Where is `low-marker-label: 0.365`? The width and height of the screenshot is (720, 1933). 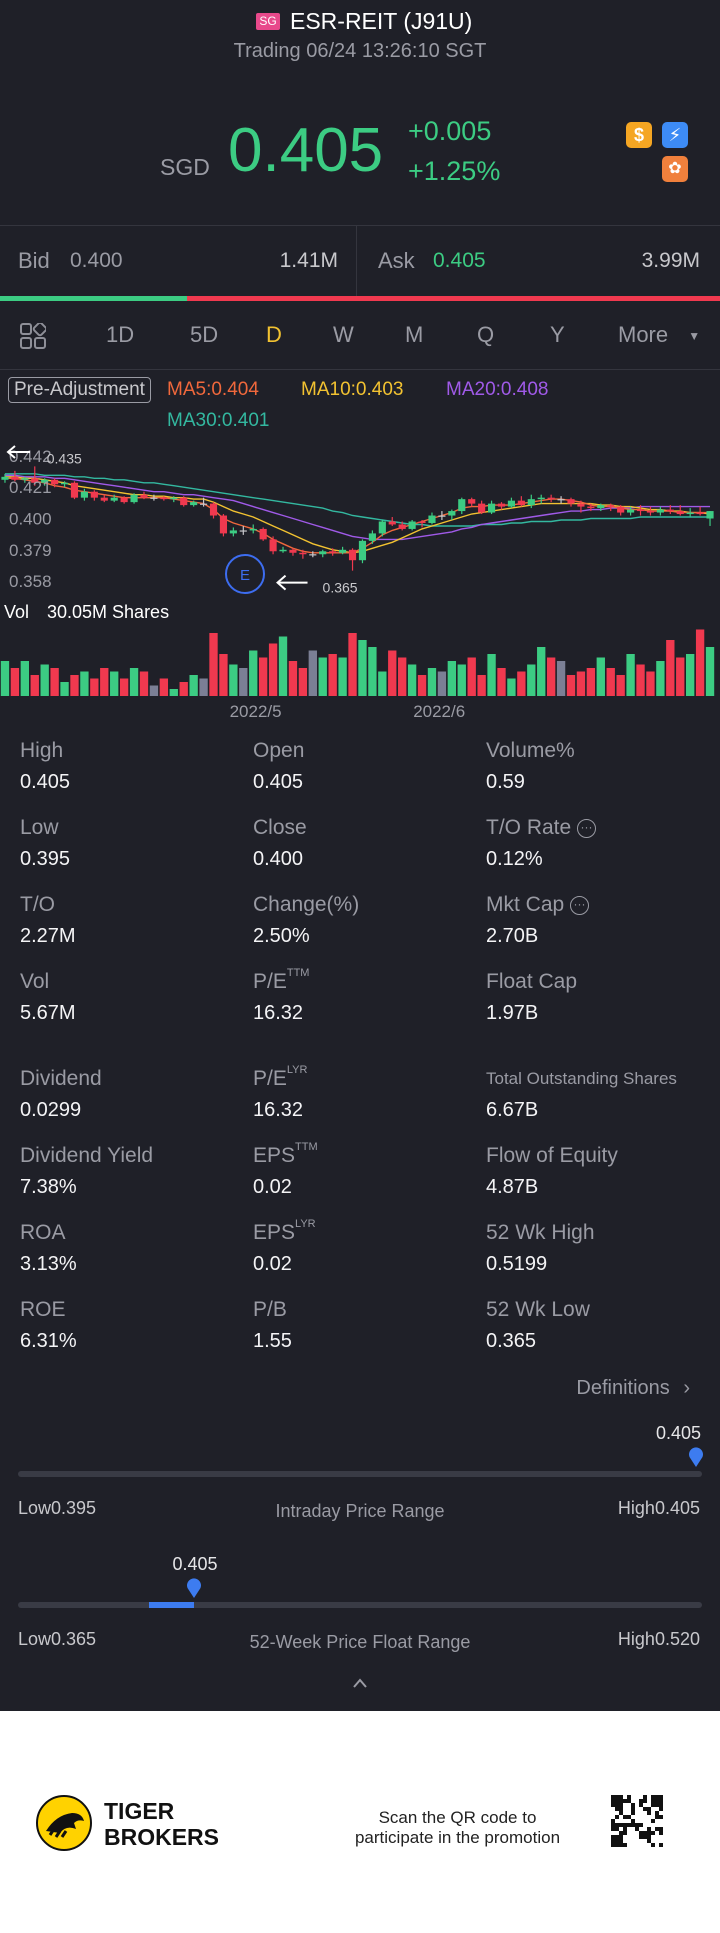 low-marker-label: 0.365 is located at coordinates (340, 588).